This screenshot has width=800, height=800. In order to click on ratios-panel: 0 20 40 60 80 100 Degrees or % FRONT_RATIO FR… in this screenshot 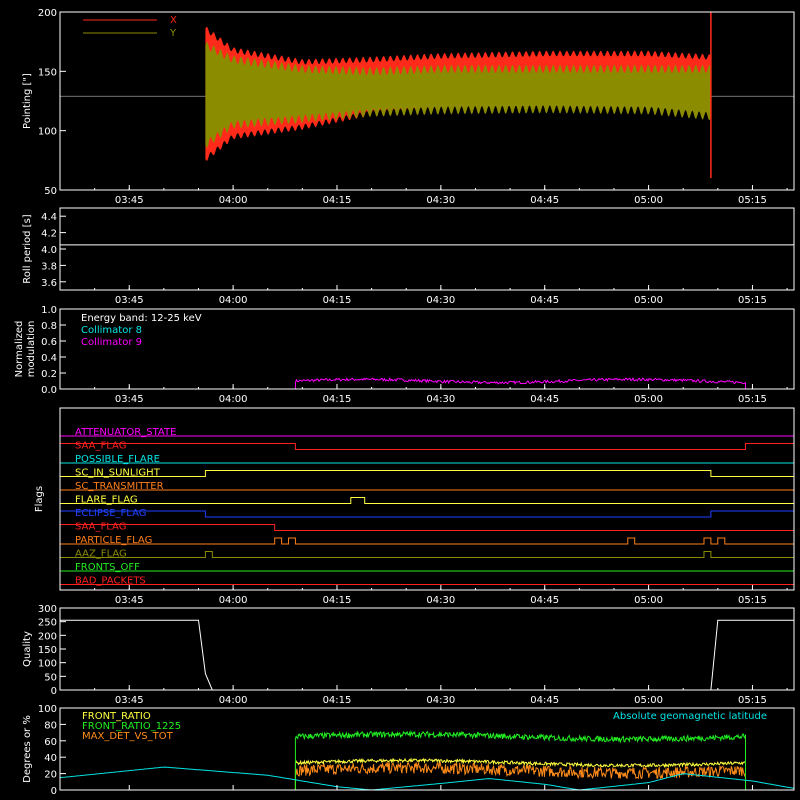, I will do `click(408, 750)`.